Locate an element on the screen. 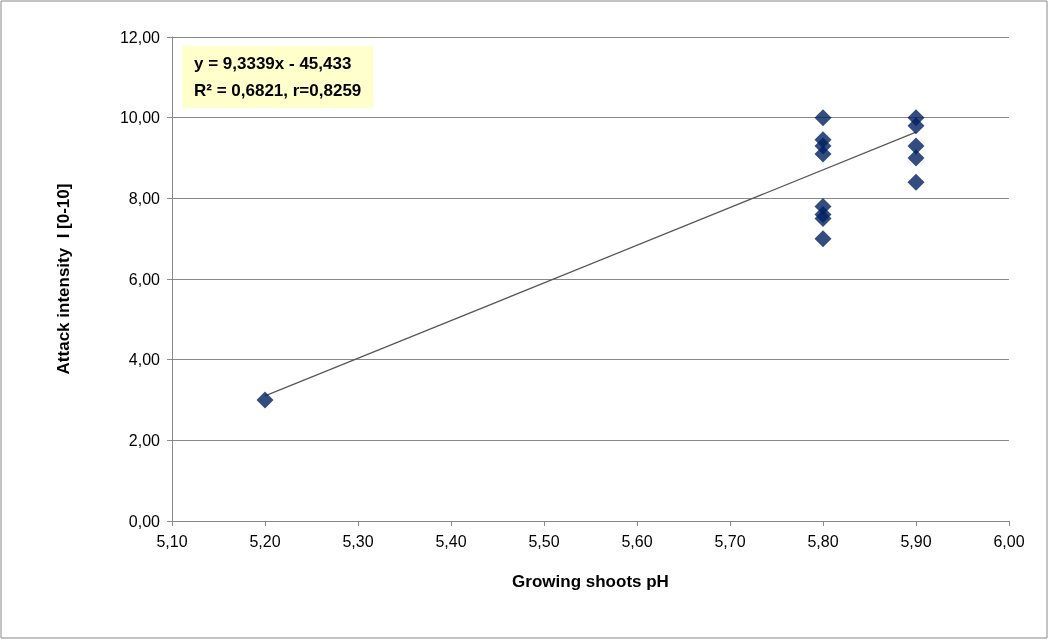  x-tick-label: 5,30 is located at coordinates (358, 541).